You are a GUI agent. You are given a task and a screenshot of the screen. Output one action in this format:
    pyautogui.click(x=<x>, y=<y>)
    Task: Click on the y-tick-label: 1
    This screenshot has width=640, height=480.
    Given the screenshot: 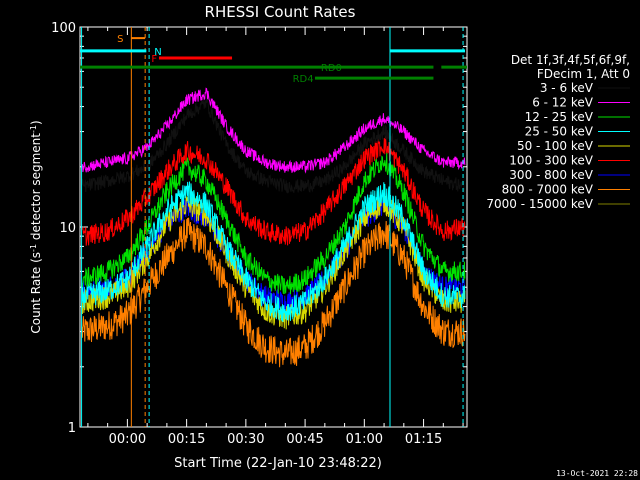 What is the action you would take?
    pyautogui.click(x=72, y=428)
    